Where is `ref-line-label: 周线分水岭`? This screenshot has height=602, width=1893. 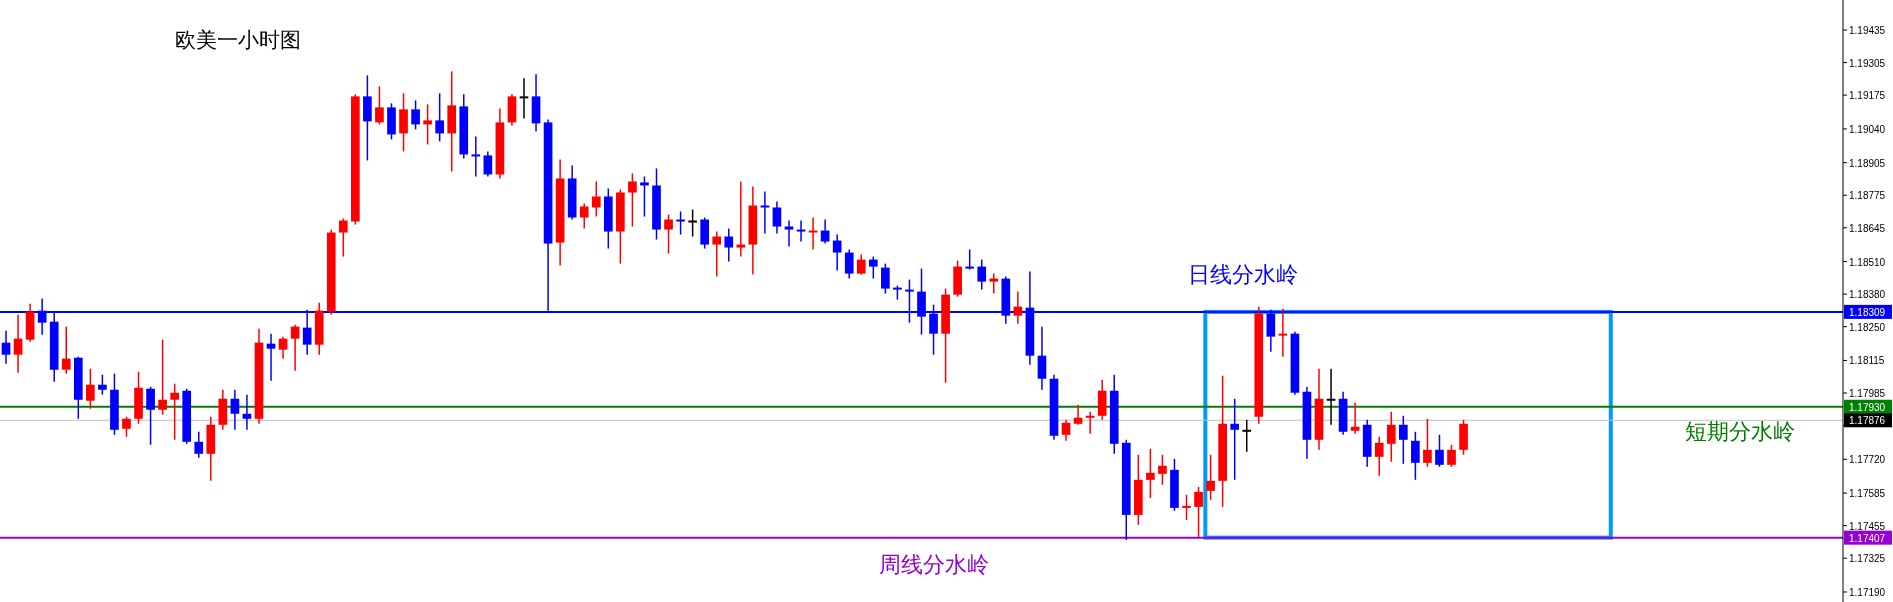
ref-line-label: 周线分水岭 is located at coordinates (934, 564).